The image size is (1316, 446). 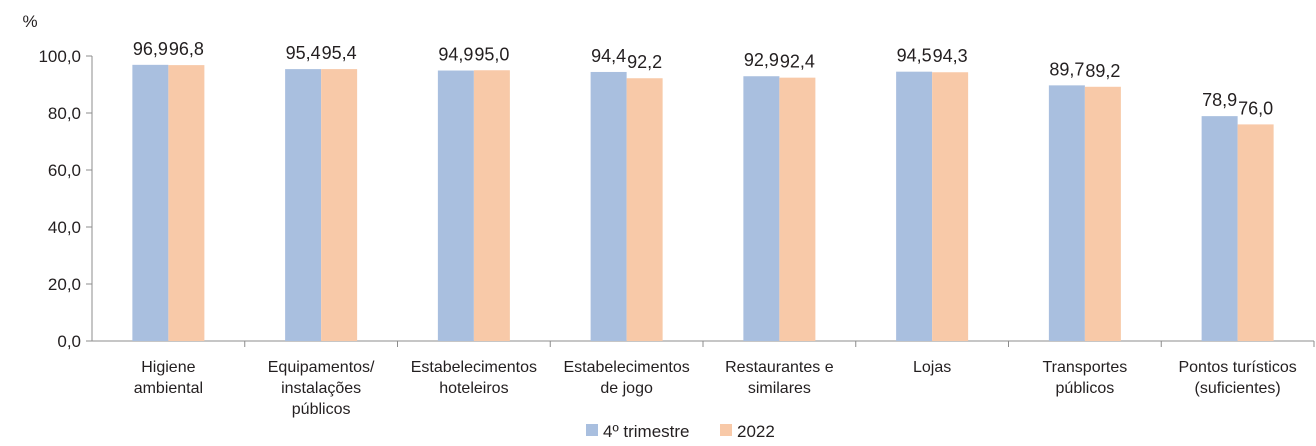 I want to click on data-label: 92,4, so click(x=797, y=62).